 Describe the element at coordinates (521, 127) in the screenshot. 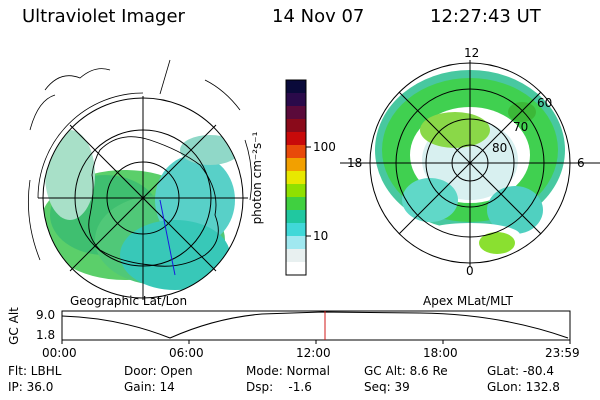

I see `mlat-label-70: 70` at that location.